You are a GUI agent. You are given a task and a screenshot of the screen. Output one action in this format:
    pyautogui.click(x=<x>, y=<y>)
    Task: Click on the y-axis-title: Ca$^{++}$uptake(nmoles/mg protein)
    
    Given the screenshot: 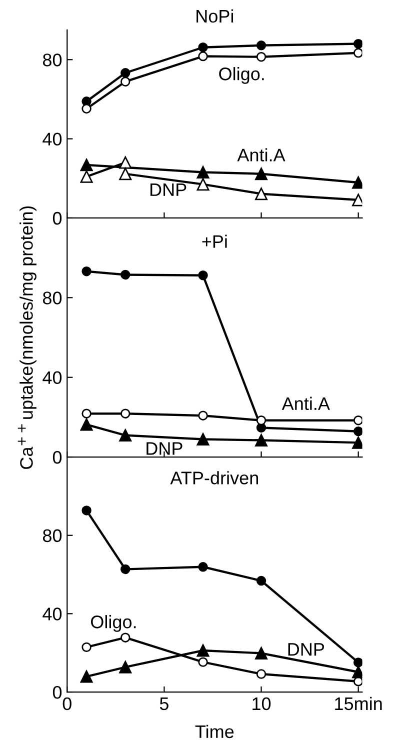 What is the action you would take?
    pyautogui.click(x=27, y=337)
    